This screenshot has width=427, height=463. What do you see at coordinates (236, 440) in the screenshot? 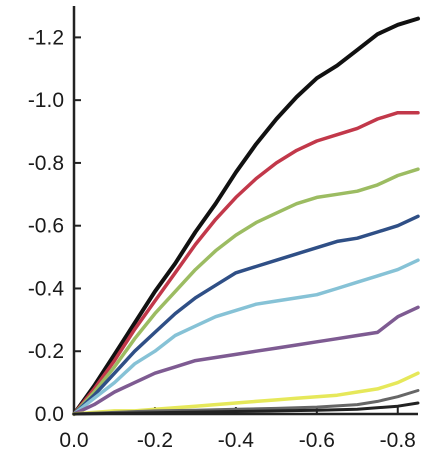
I see `x-tick-label: -0.4` at bounding box center [236, 440].